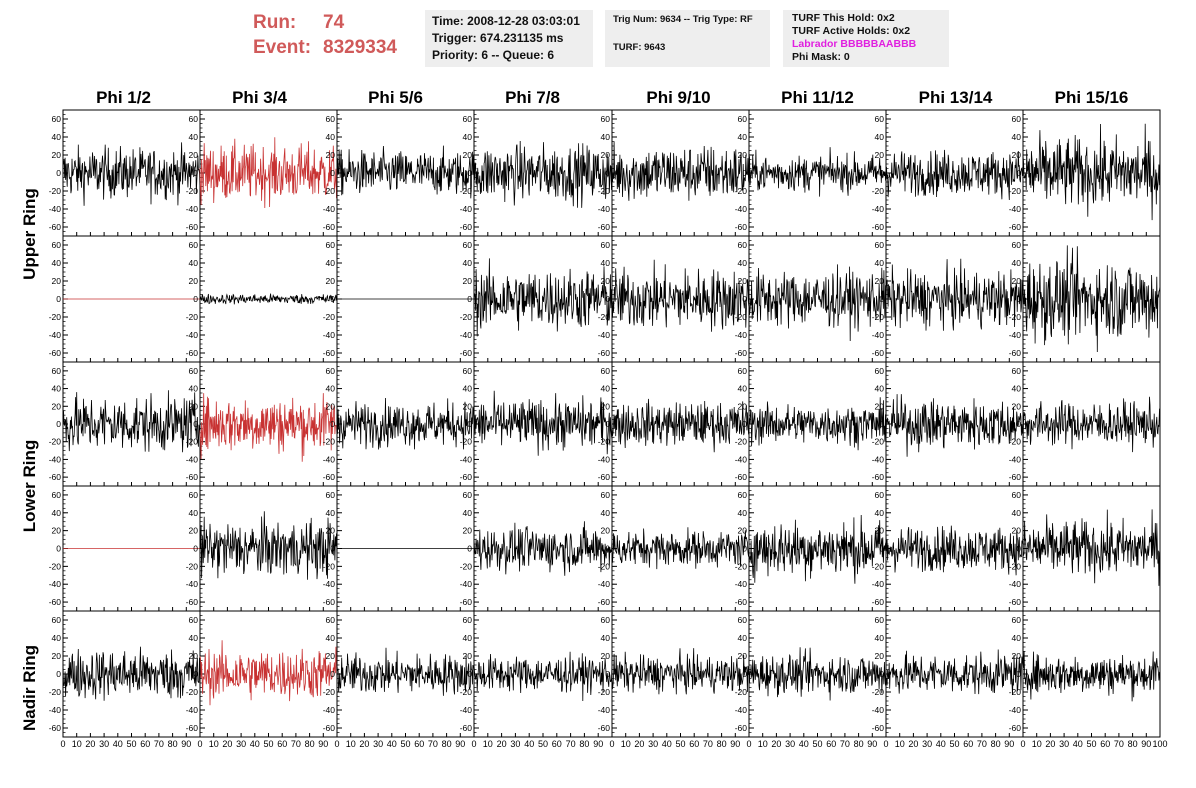  I want to click on turf-text: TURF: 9643, so click(639, 47).